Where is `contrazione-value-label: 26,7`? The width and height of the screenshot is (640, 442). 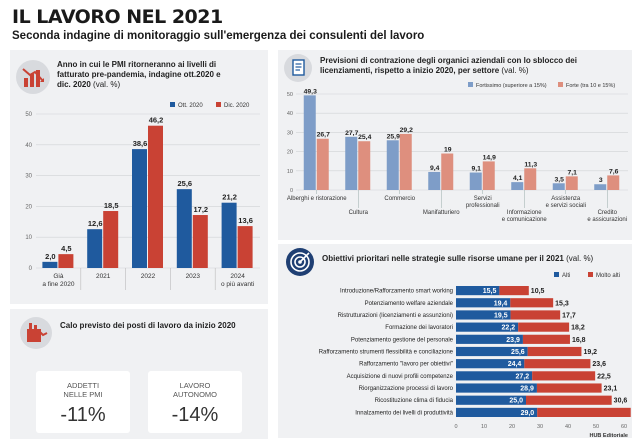
contrazione-value-label: 26,7 is located at coordinates (323, 135).